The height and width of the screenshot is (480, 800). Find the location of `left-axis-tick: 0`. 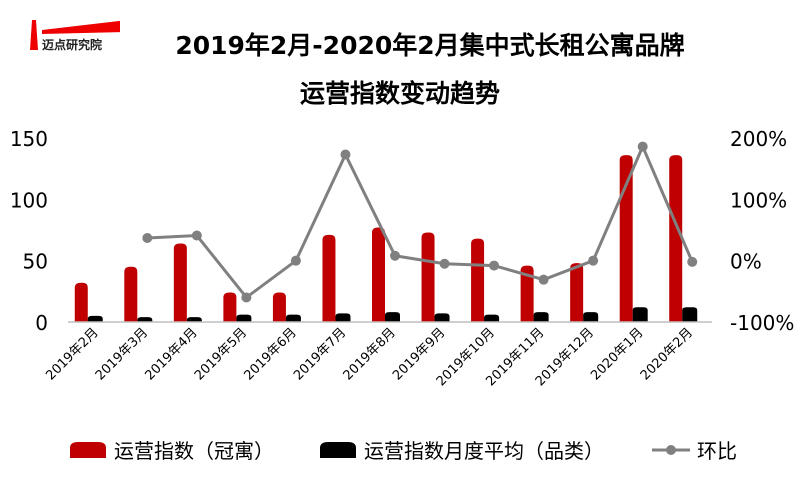

left-axis-tick: 0 is located at coordinates (41, 323).